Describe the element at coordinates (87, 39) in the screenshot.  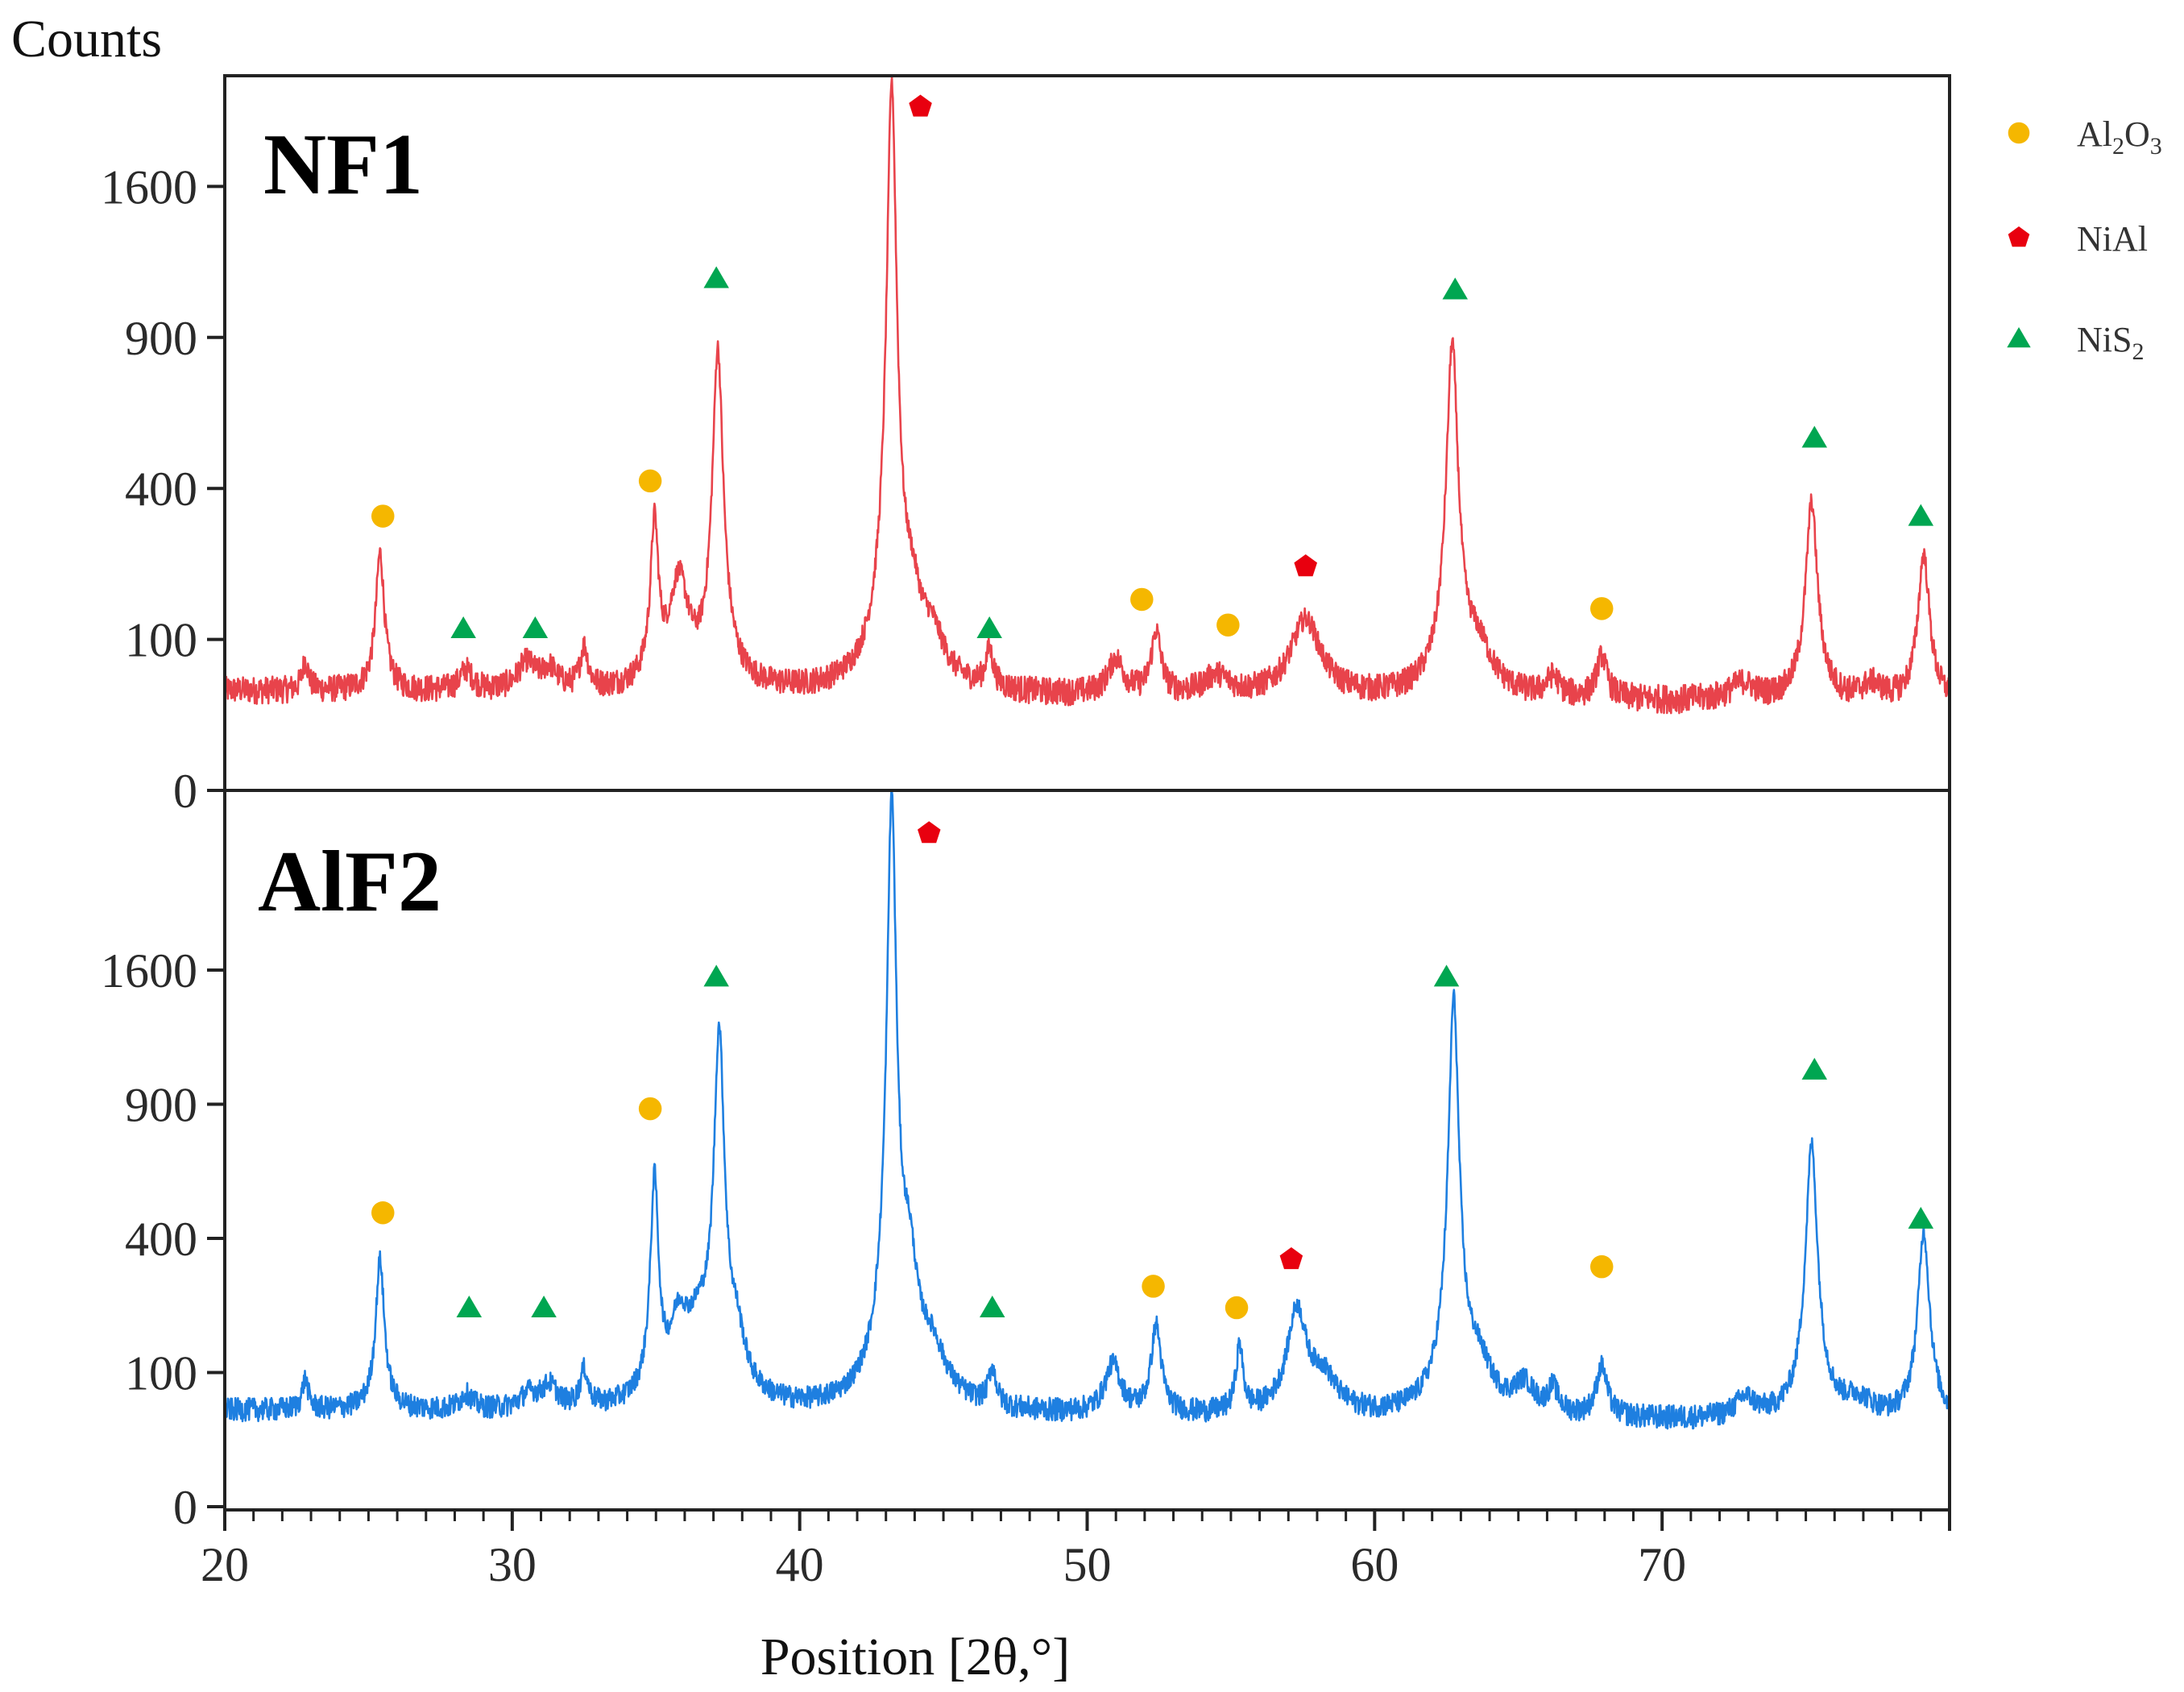
I see `y-axis-title: Counts` at that location.